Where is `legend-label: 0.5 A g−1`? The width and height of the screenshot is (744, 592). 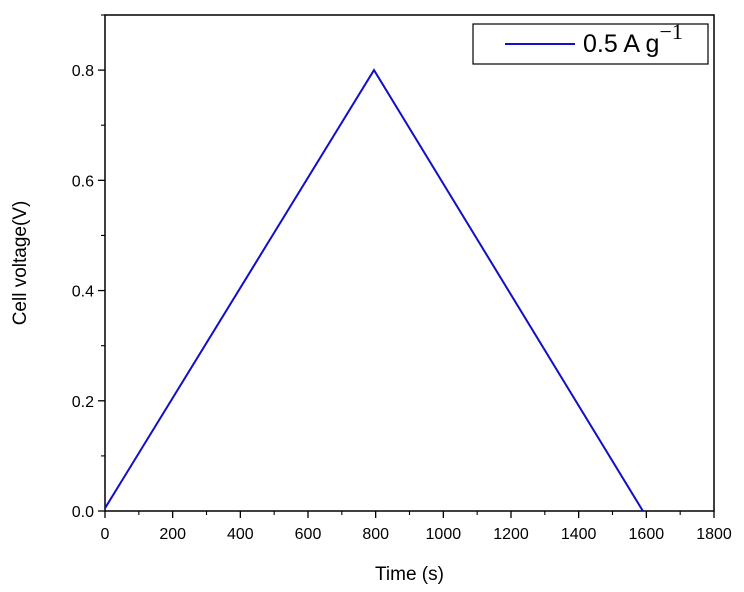
legend-label: 0.5 A g−1 is located at coordinates (633, 38).